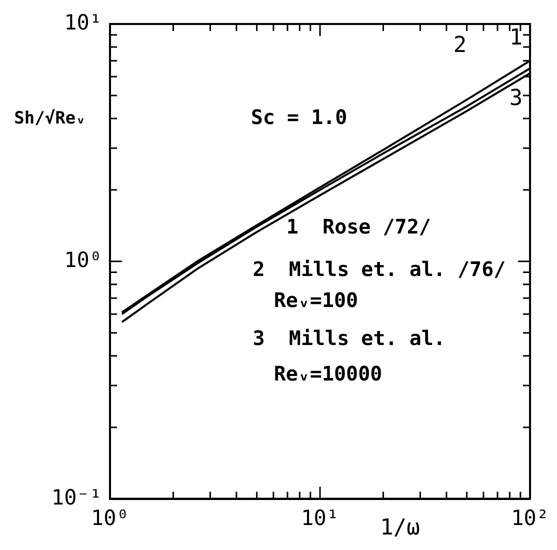 The height and width of the screenshot is (550, 557). I want to click on y-tick-label: 10⁰, so click(83, 260).